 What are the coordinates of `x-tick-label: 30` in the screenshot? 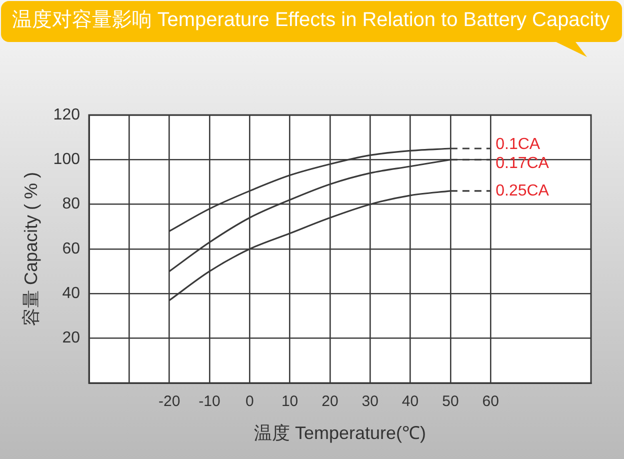 It's located at (370, 401).